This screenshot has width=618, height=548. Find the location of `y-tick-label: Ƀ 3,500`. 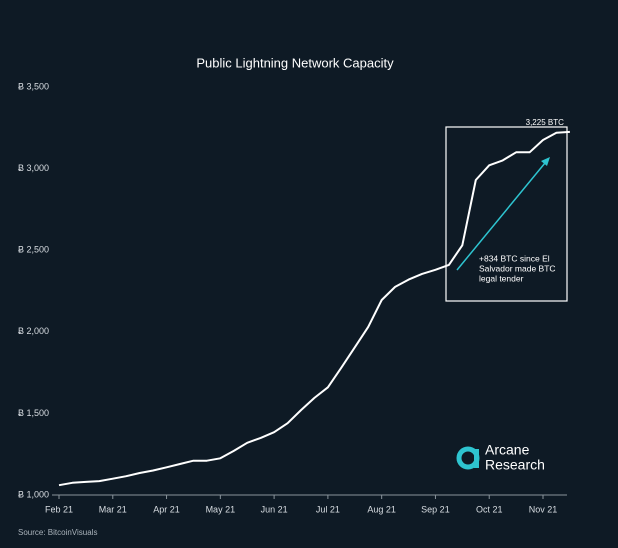

y-tick-label: Ƀ 3,500 is located at coordinates (33, 86).